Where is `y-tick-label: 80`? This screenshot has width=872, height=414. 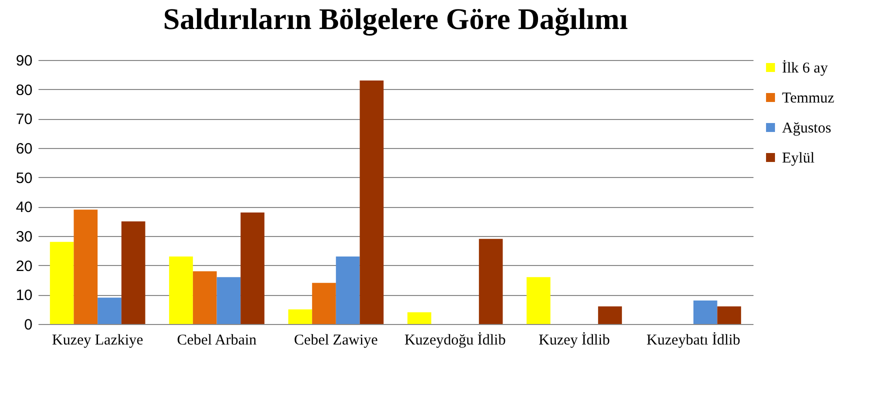
y-tick-label: 80 is located at coordinates (24, 90).